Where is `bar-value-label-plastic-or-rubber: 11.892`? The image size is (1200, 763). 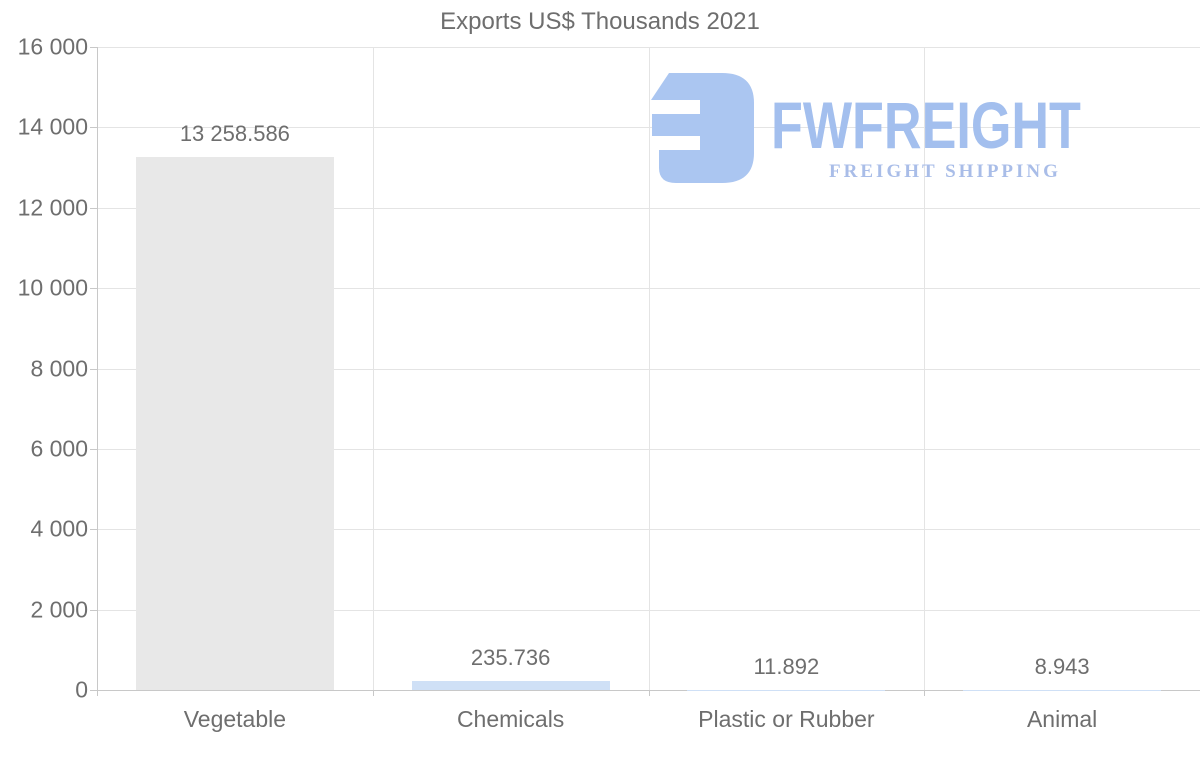
bar-value-label-plastic-or-rubber: 11.892 is located at coordinates (786, 666).